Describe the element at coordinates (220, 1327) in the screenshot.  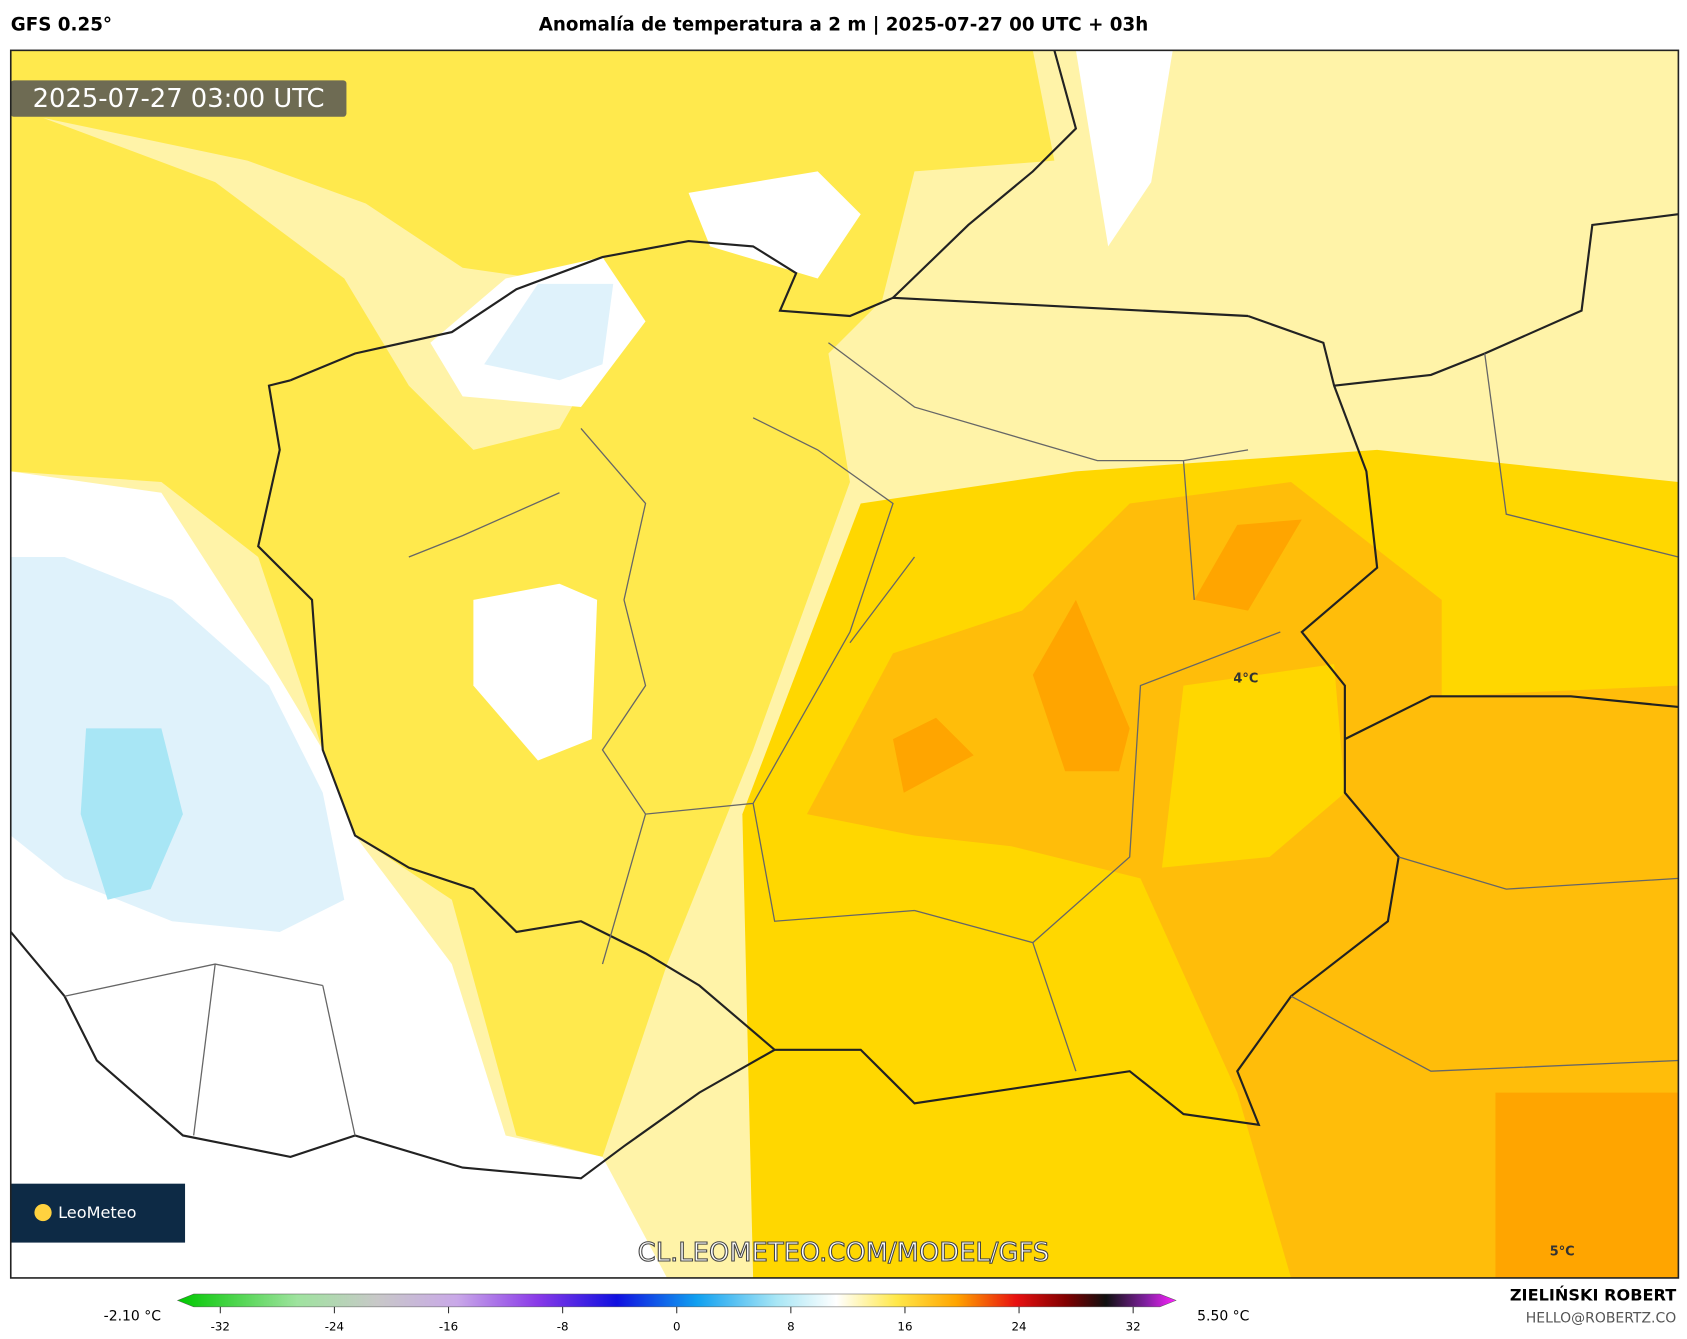
I see `colorbar-tick-label: -32` at that location.